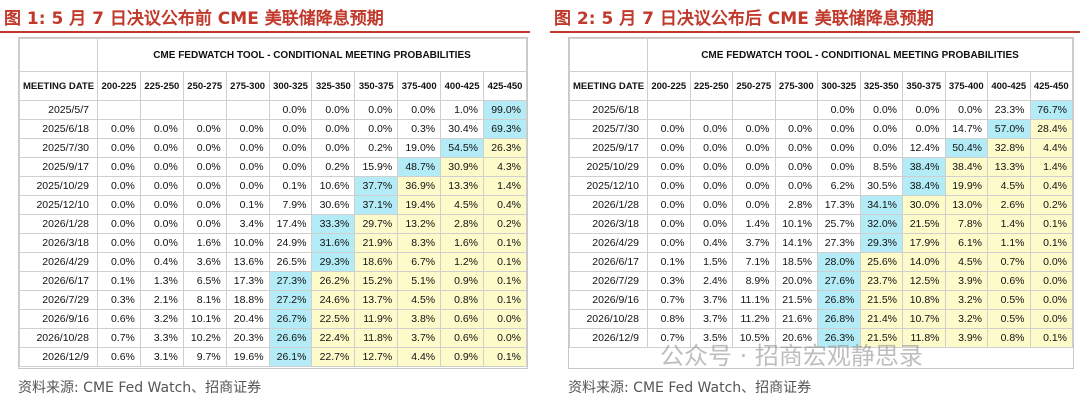 This screenshot has height=402, width=1080. I want to click on column-header-rate: 325-350, so click(333, 86).